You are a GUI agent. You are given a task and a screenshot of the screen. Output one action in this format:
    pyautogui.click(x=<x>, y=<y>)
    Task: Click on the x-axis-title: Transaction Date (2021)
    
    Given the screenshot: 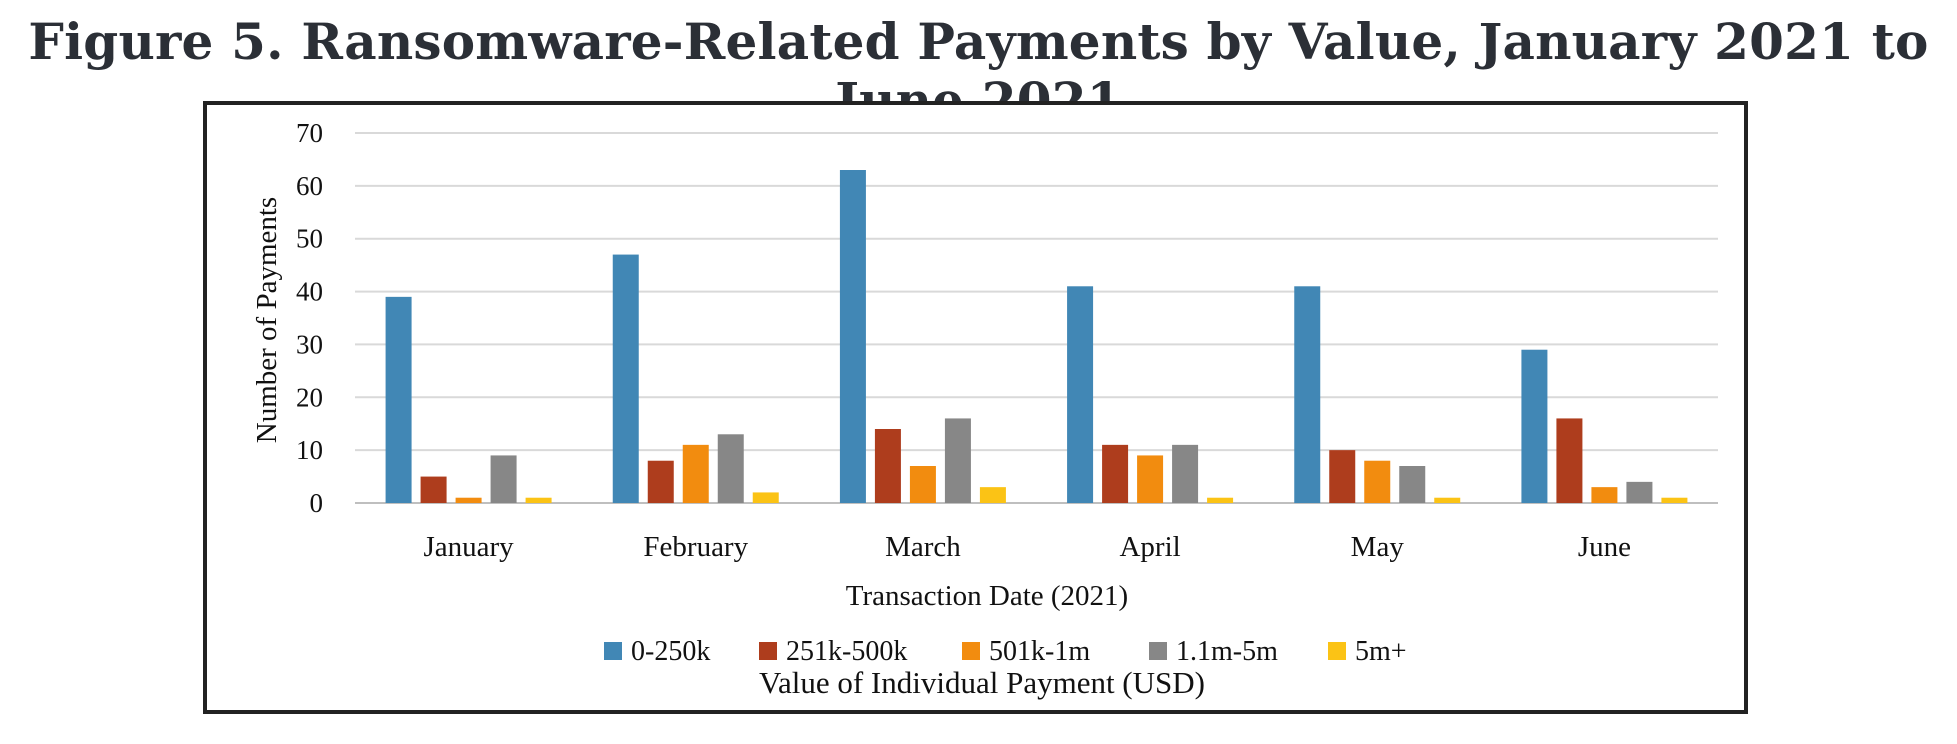 What is the action you would take?
    pyautogui.click(x=987, y=596)
    